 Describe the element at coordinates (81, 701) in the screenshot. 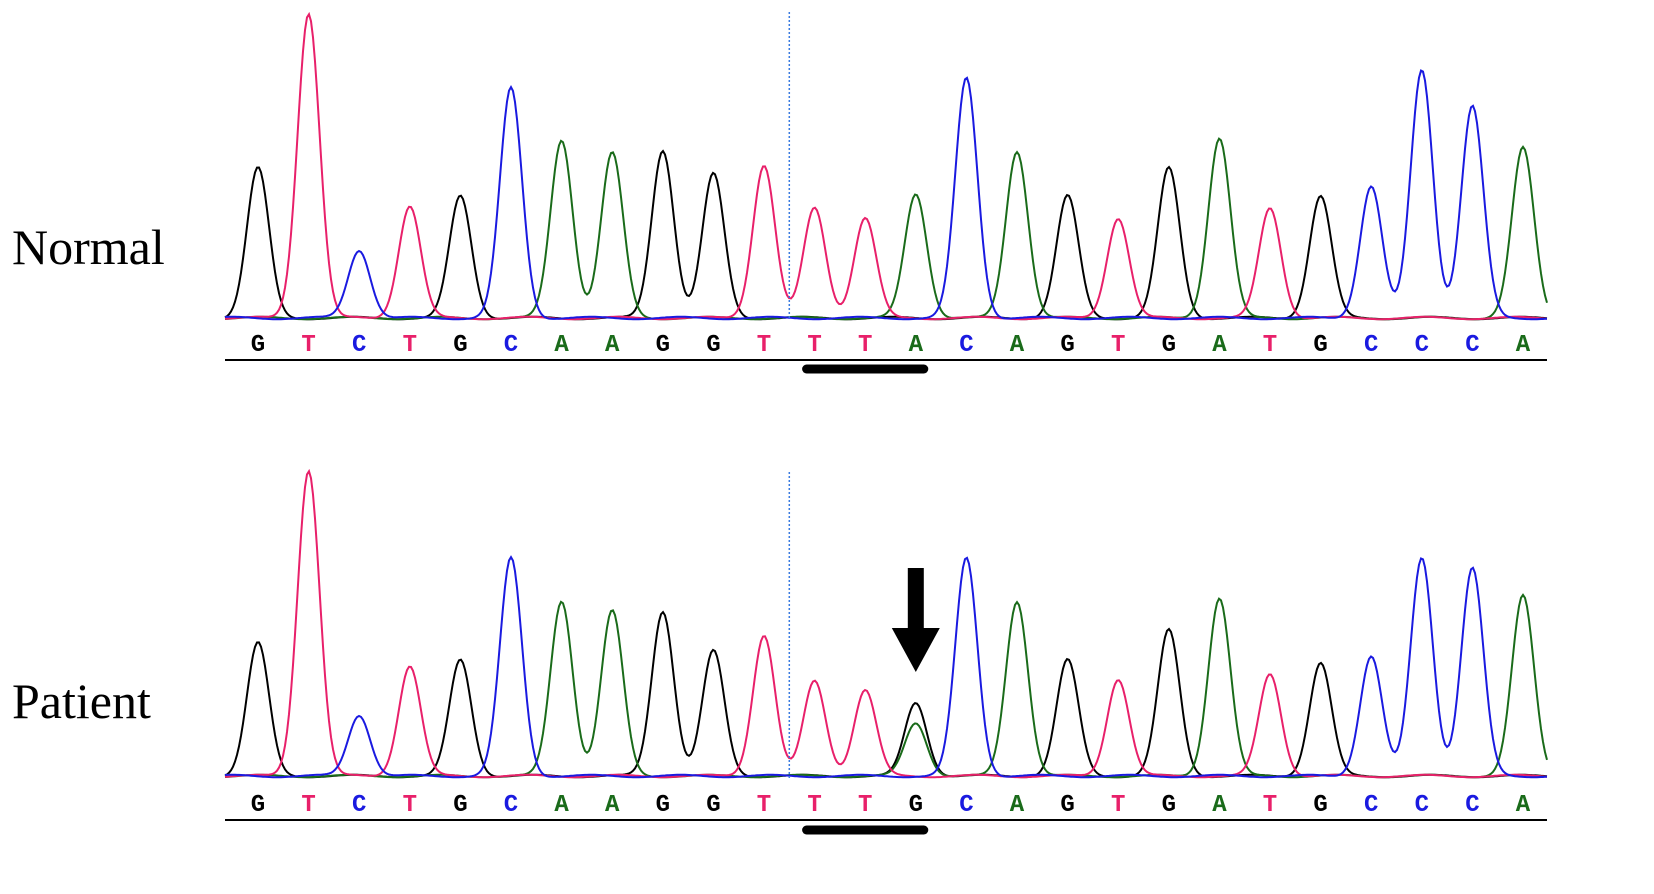

I see `track-label-patient: Patient` at that location.